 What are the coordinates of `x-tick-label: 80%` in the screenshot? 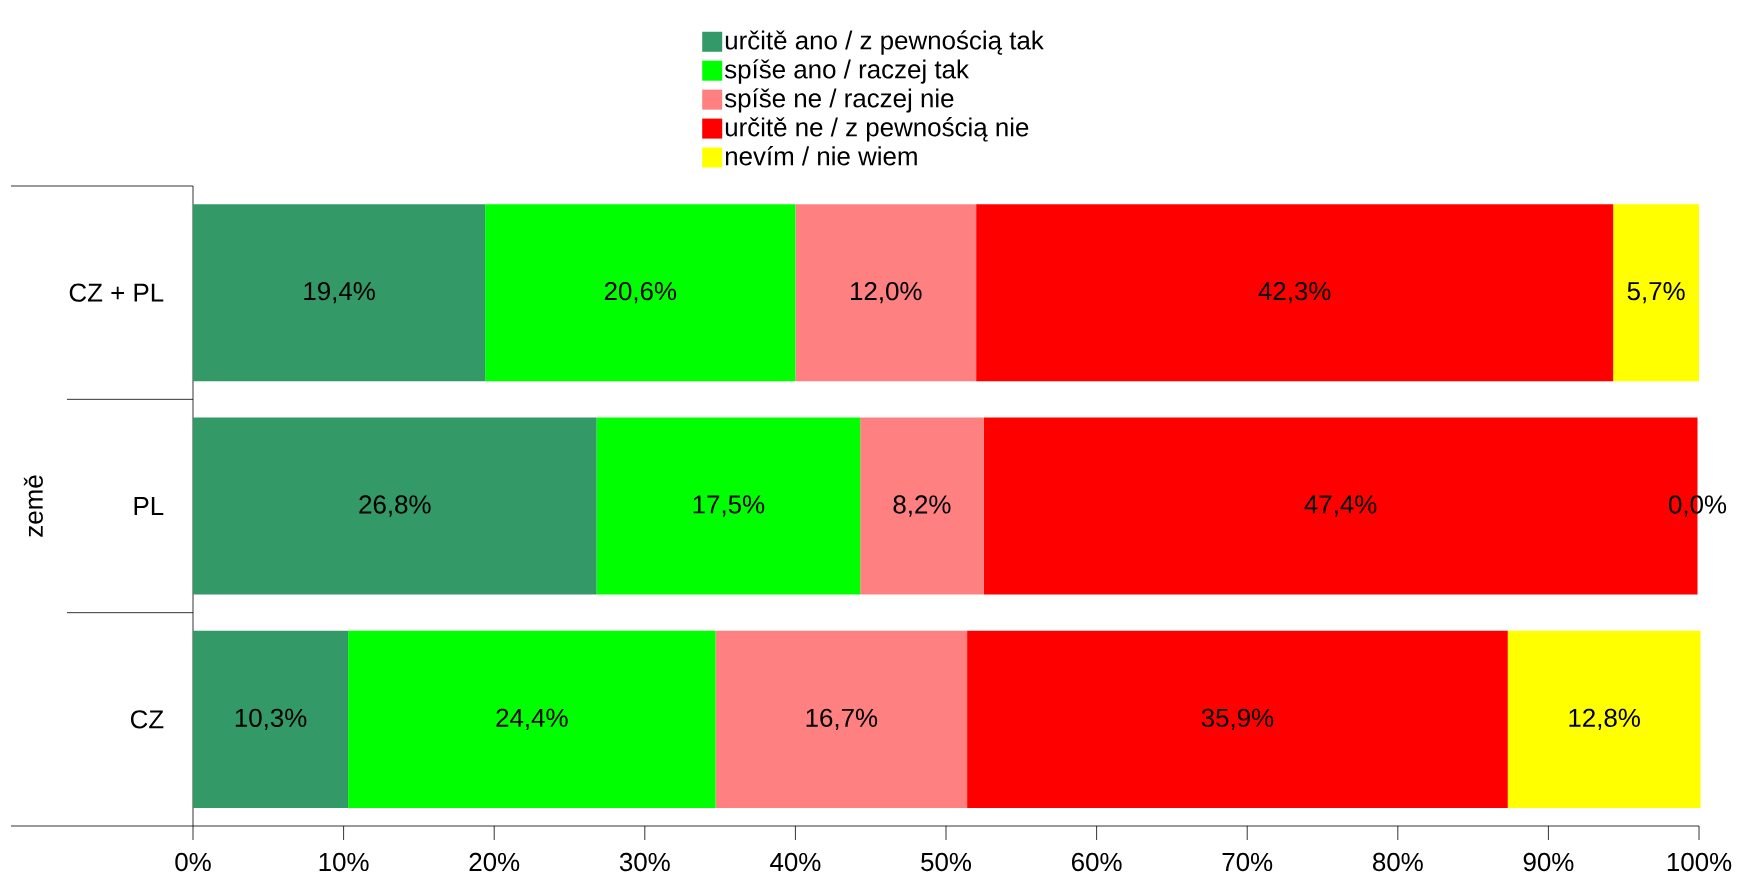 It's located at (1398, 862).